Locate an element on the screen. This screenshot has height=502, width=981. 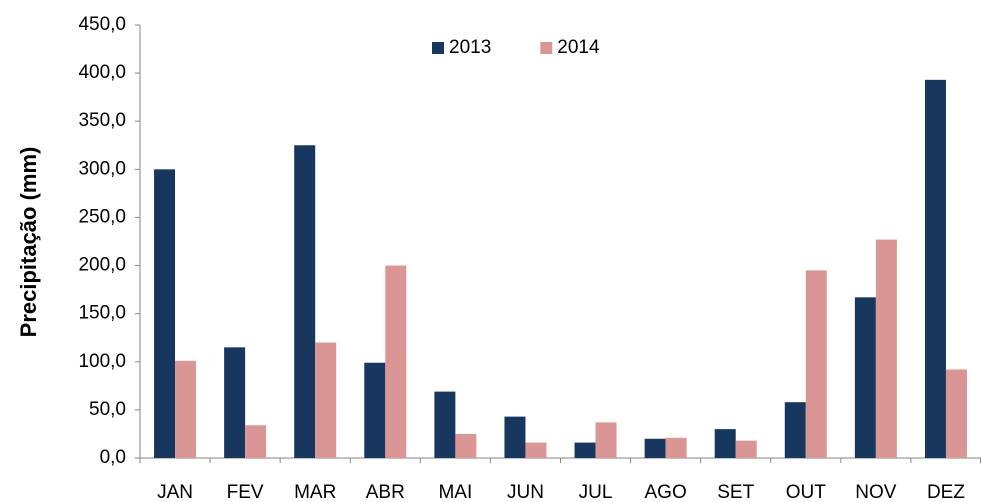
x-tick-label: JUL is located at coordinates (596, 492).